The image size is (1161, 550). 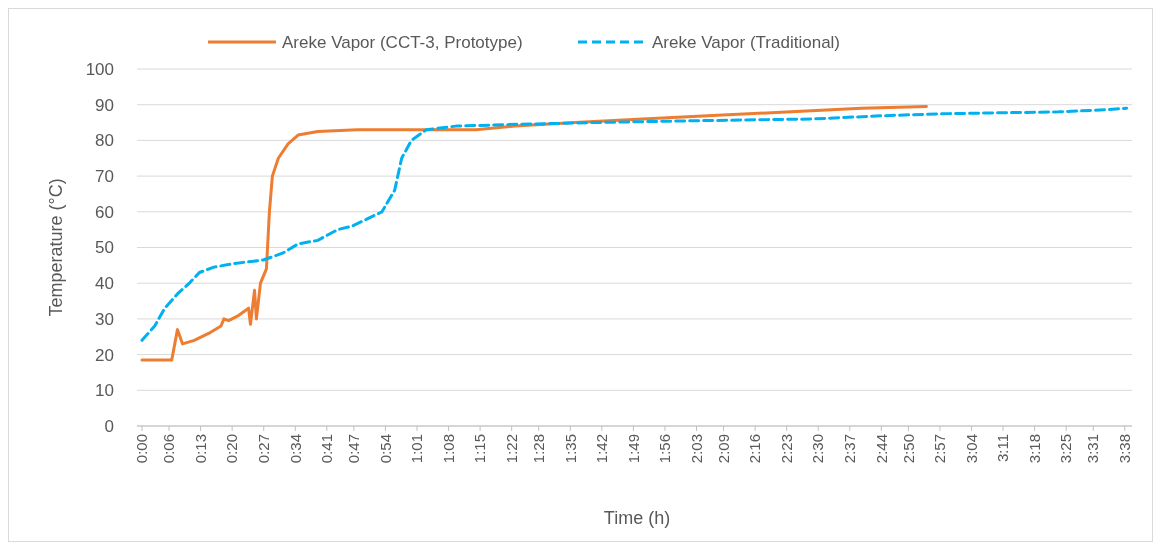 What do you see at coordinates (104, 391) in the screenshot?
I see `y-tick-label: 10` at bounding box center [104, 391].